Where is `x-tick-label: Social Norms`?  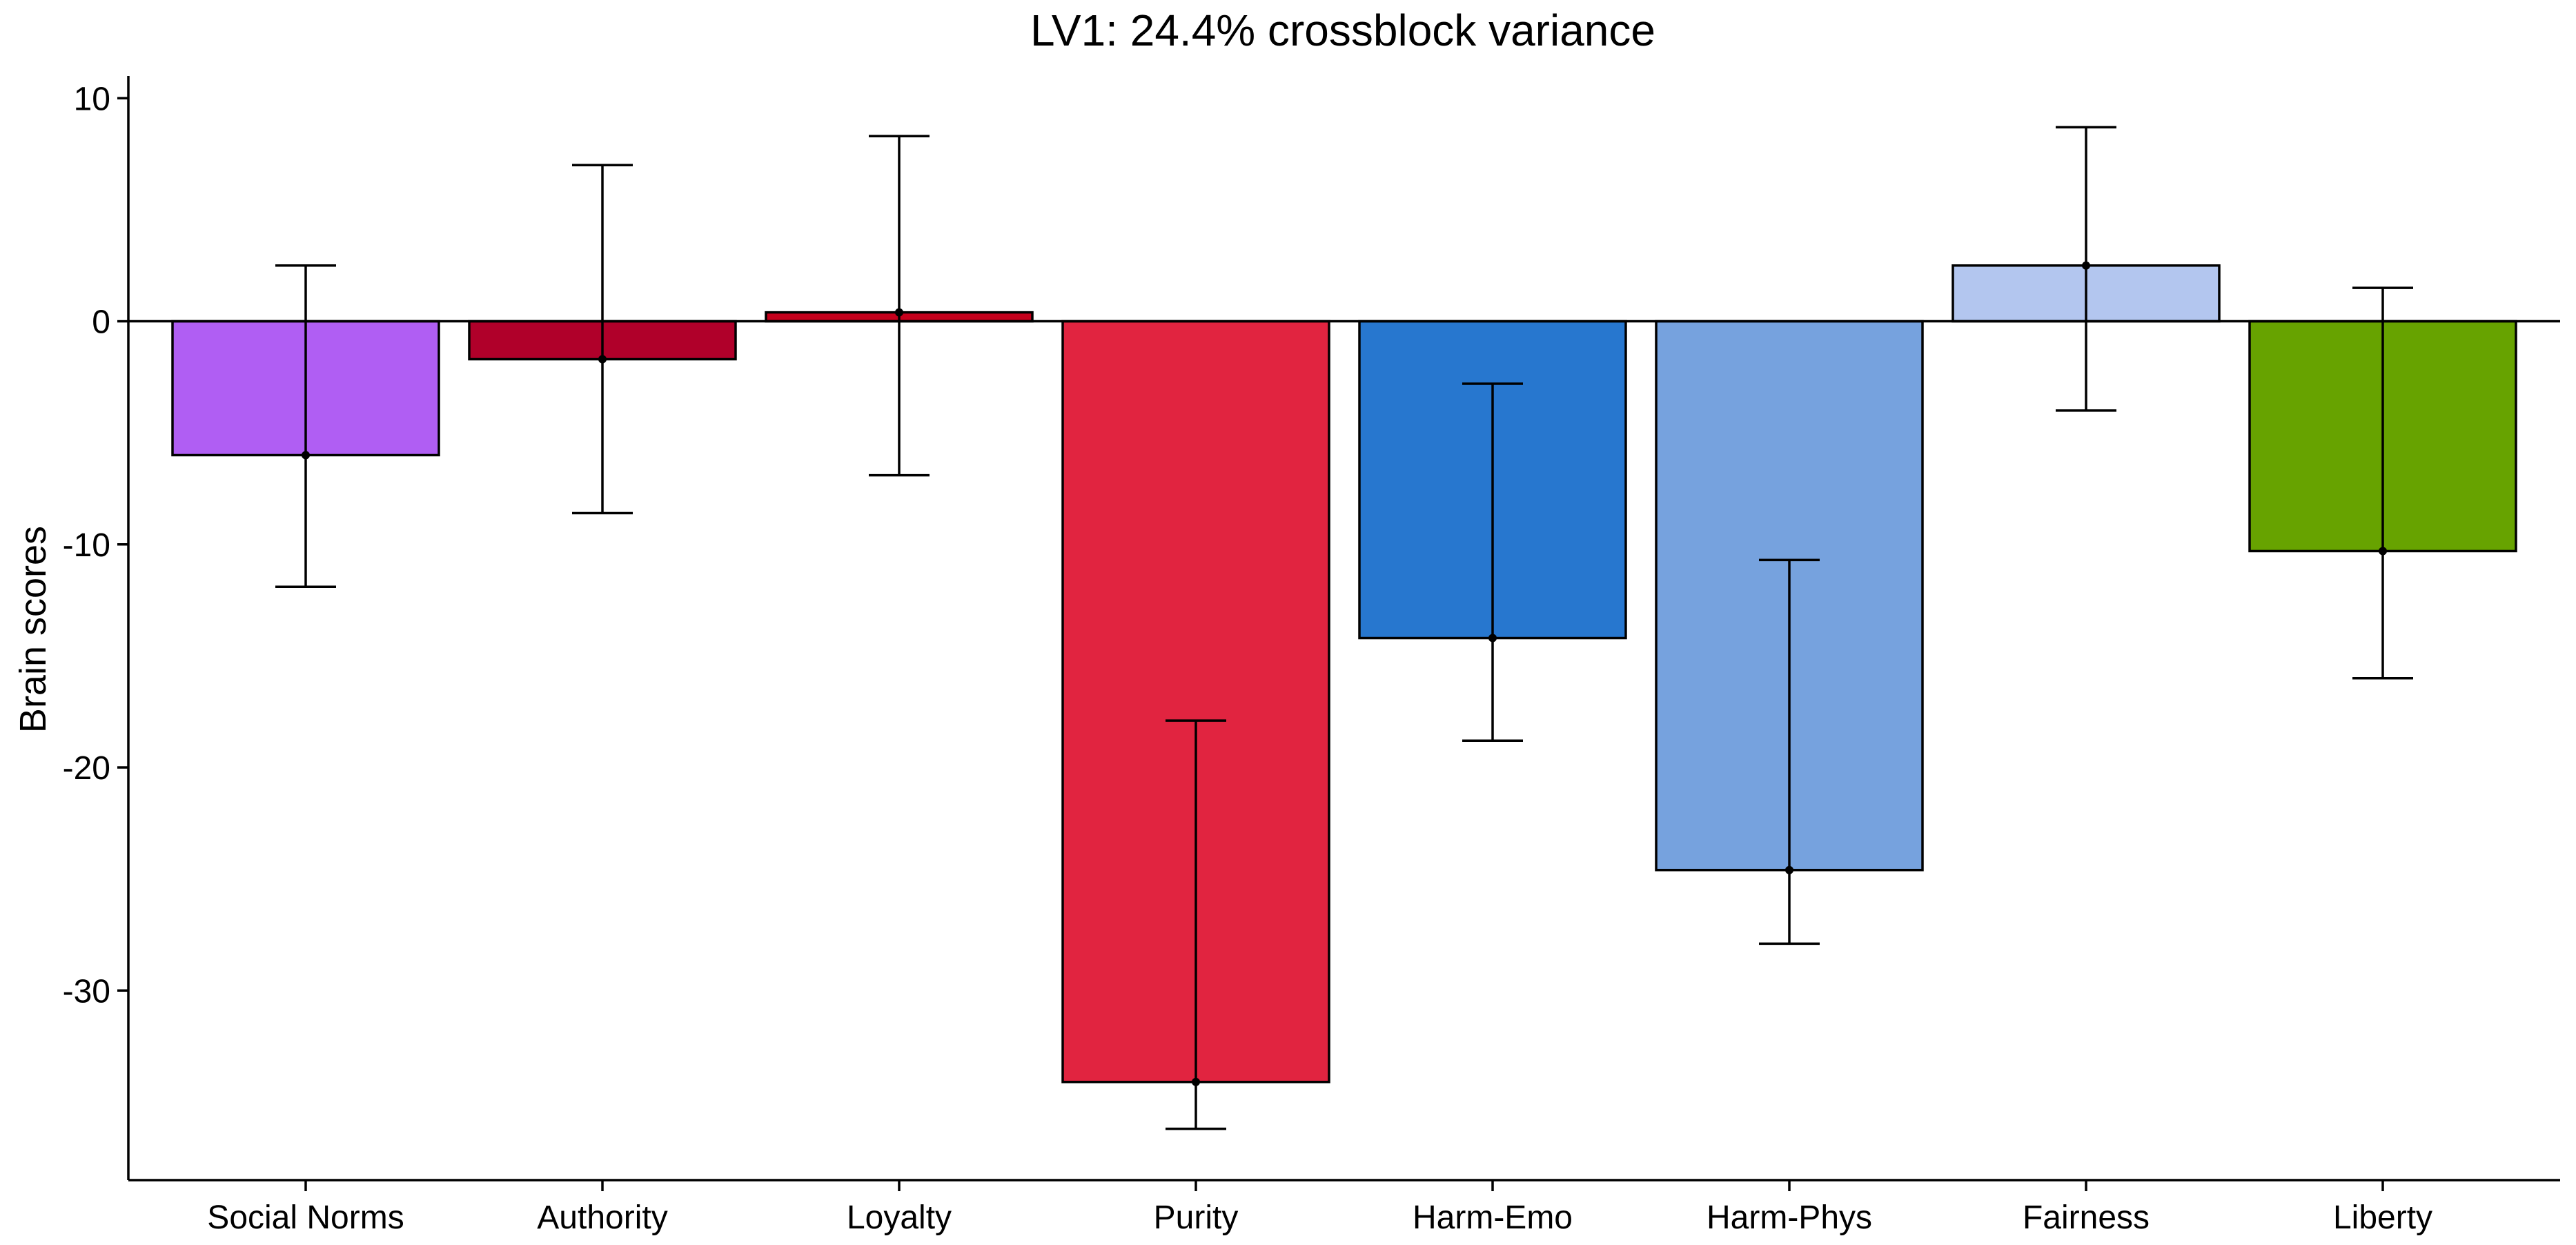 x-tick-label: Social Norms is located at coordinates (305, 1217).